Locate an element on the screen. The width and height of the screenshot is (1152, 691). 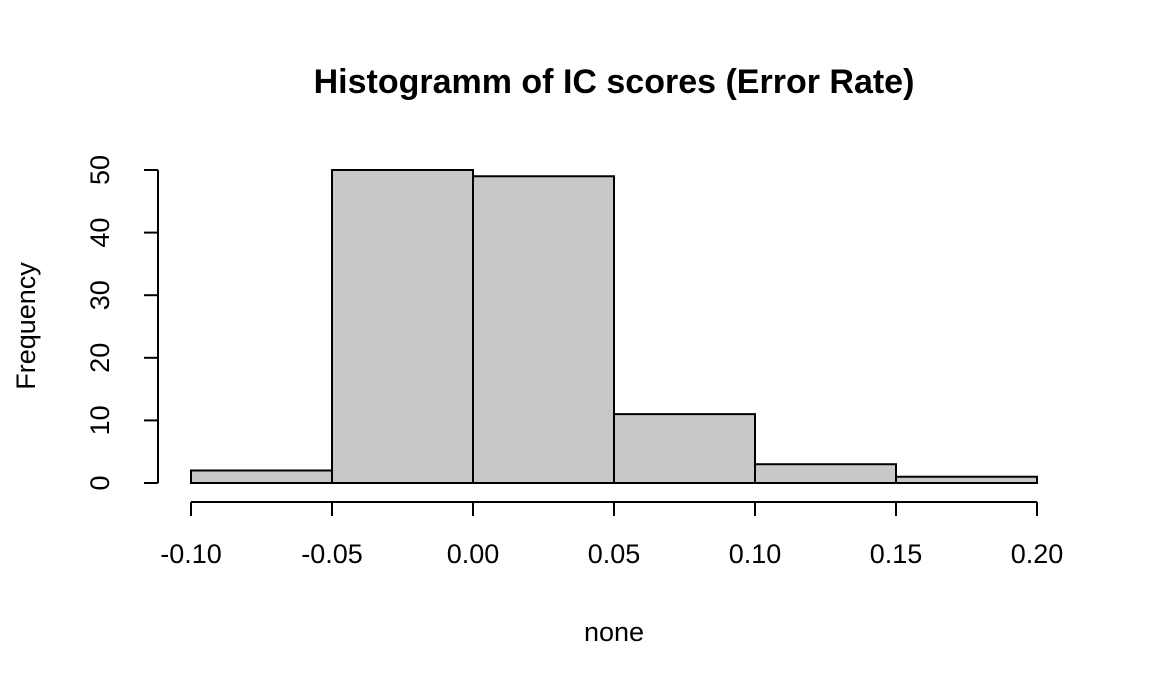
y-tick-label: 50 is located at coordinates (100, 170).